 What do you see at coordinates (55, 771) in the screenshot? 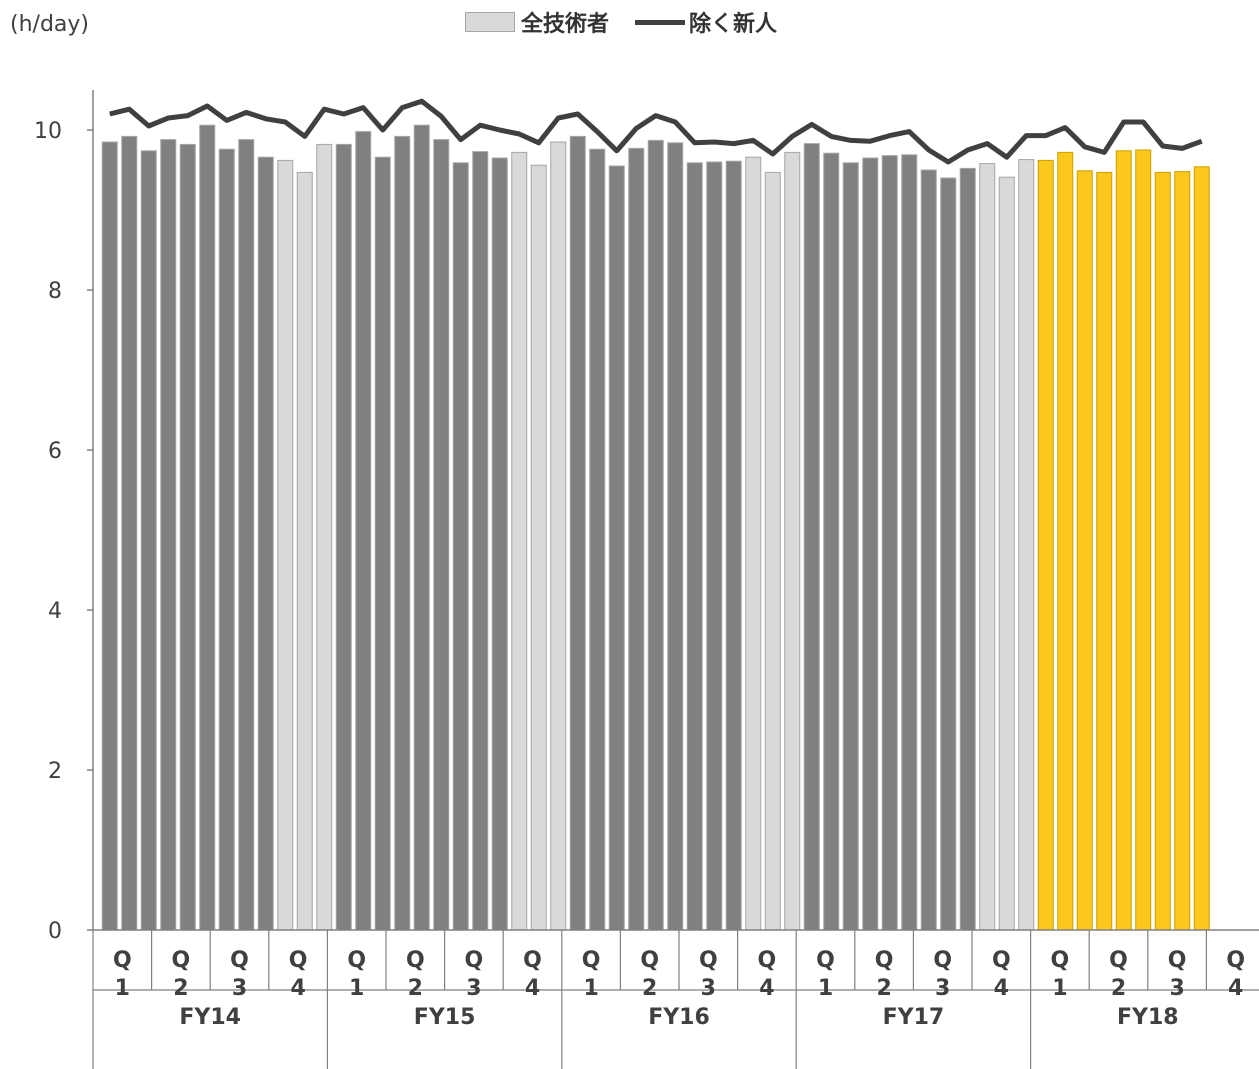
I see `y-tick-label: 2` at bounding box center [55, 771].